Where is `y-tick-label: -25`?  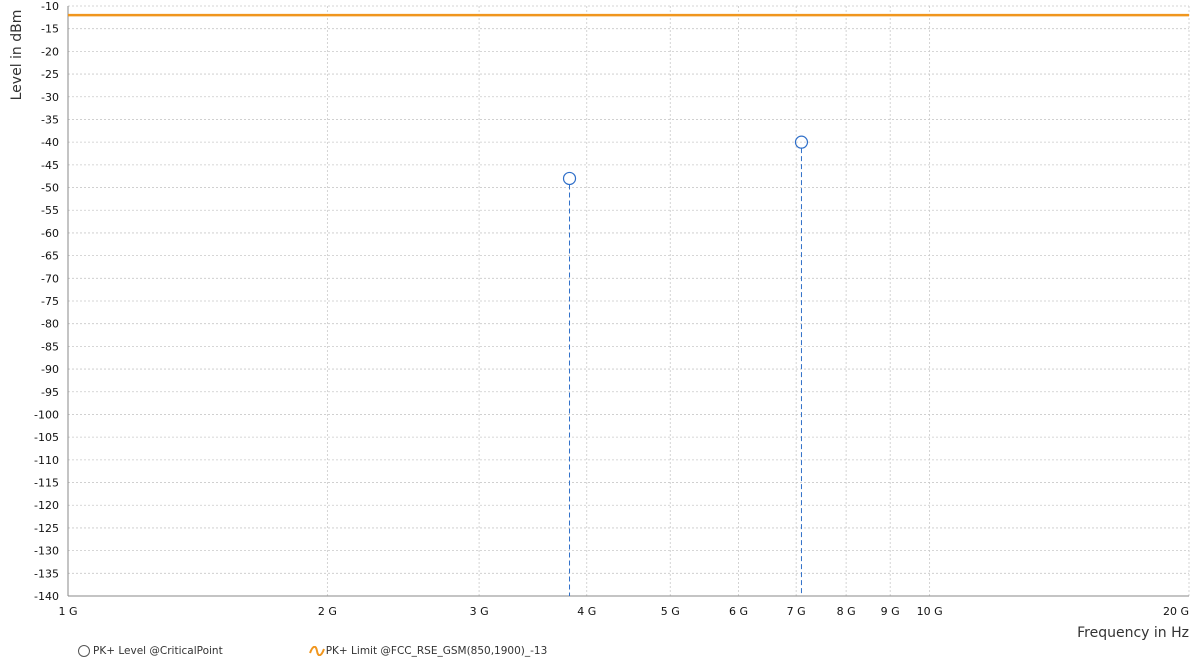
y-tick-label: -25 is located at coordinates (50, 74).